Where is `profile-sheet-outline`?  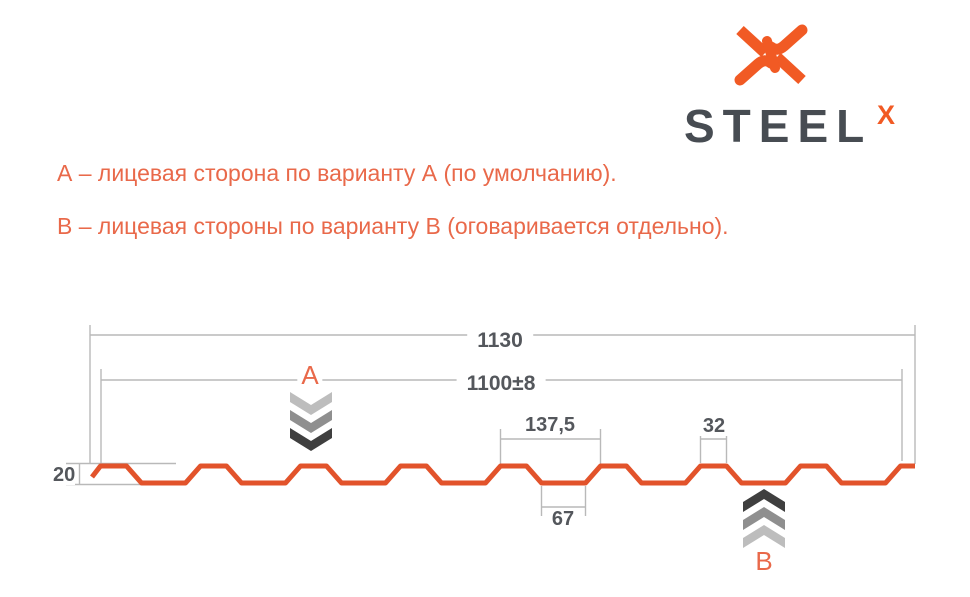 profile-sheet-outline is located at coordinates (502, 474).